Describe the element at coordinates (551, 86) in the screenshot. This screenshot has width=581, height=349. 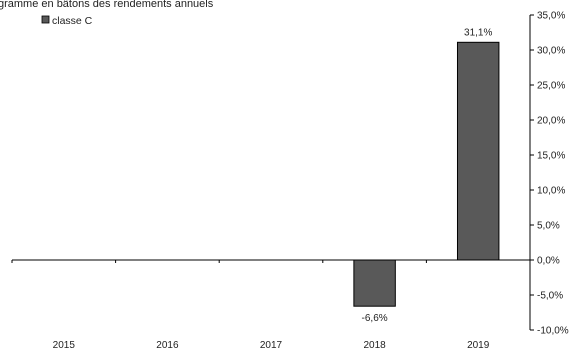
I see `y-tick-label: 25,0%` at that location.